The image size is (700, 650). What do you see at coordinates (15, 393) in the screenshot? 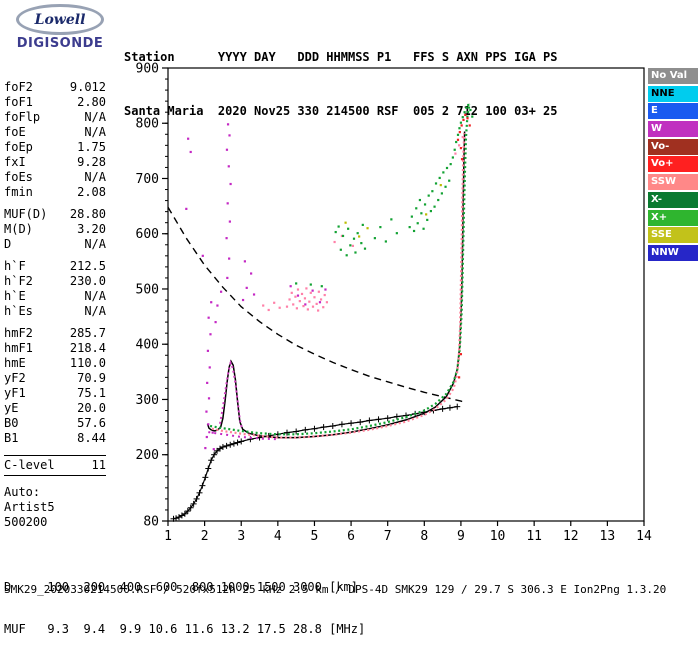
I see `param-label: yF1` at bounding box center [15, 393].